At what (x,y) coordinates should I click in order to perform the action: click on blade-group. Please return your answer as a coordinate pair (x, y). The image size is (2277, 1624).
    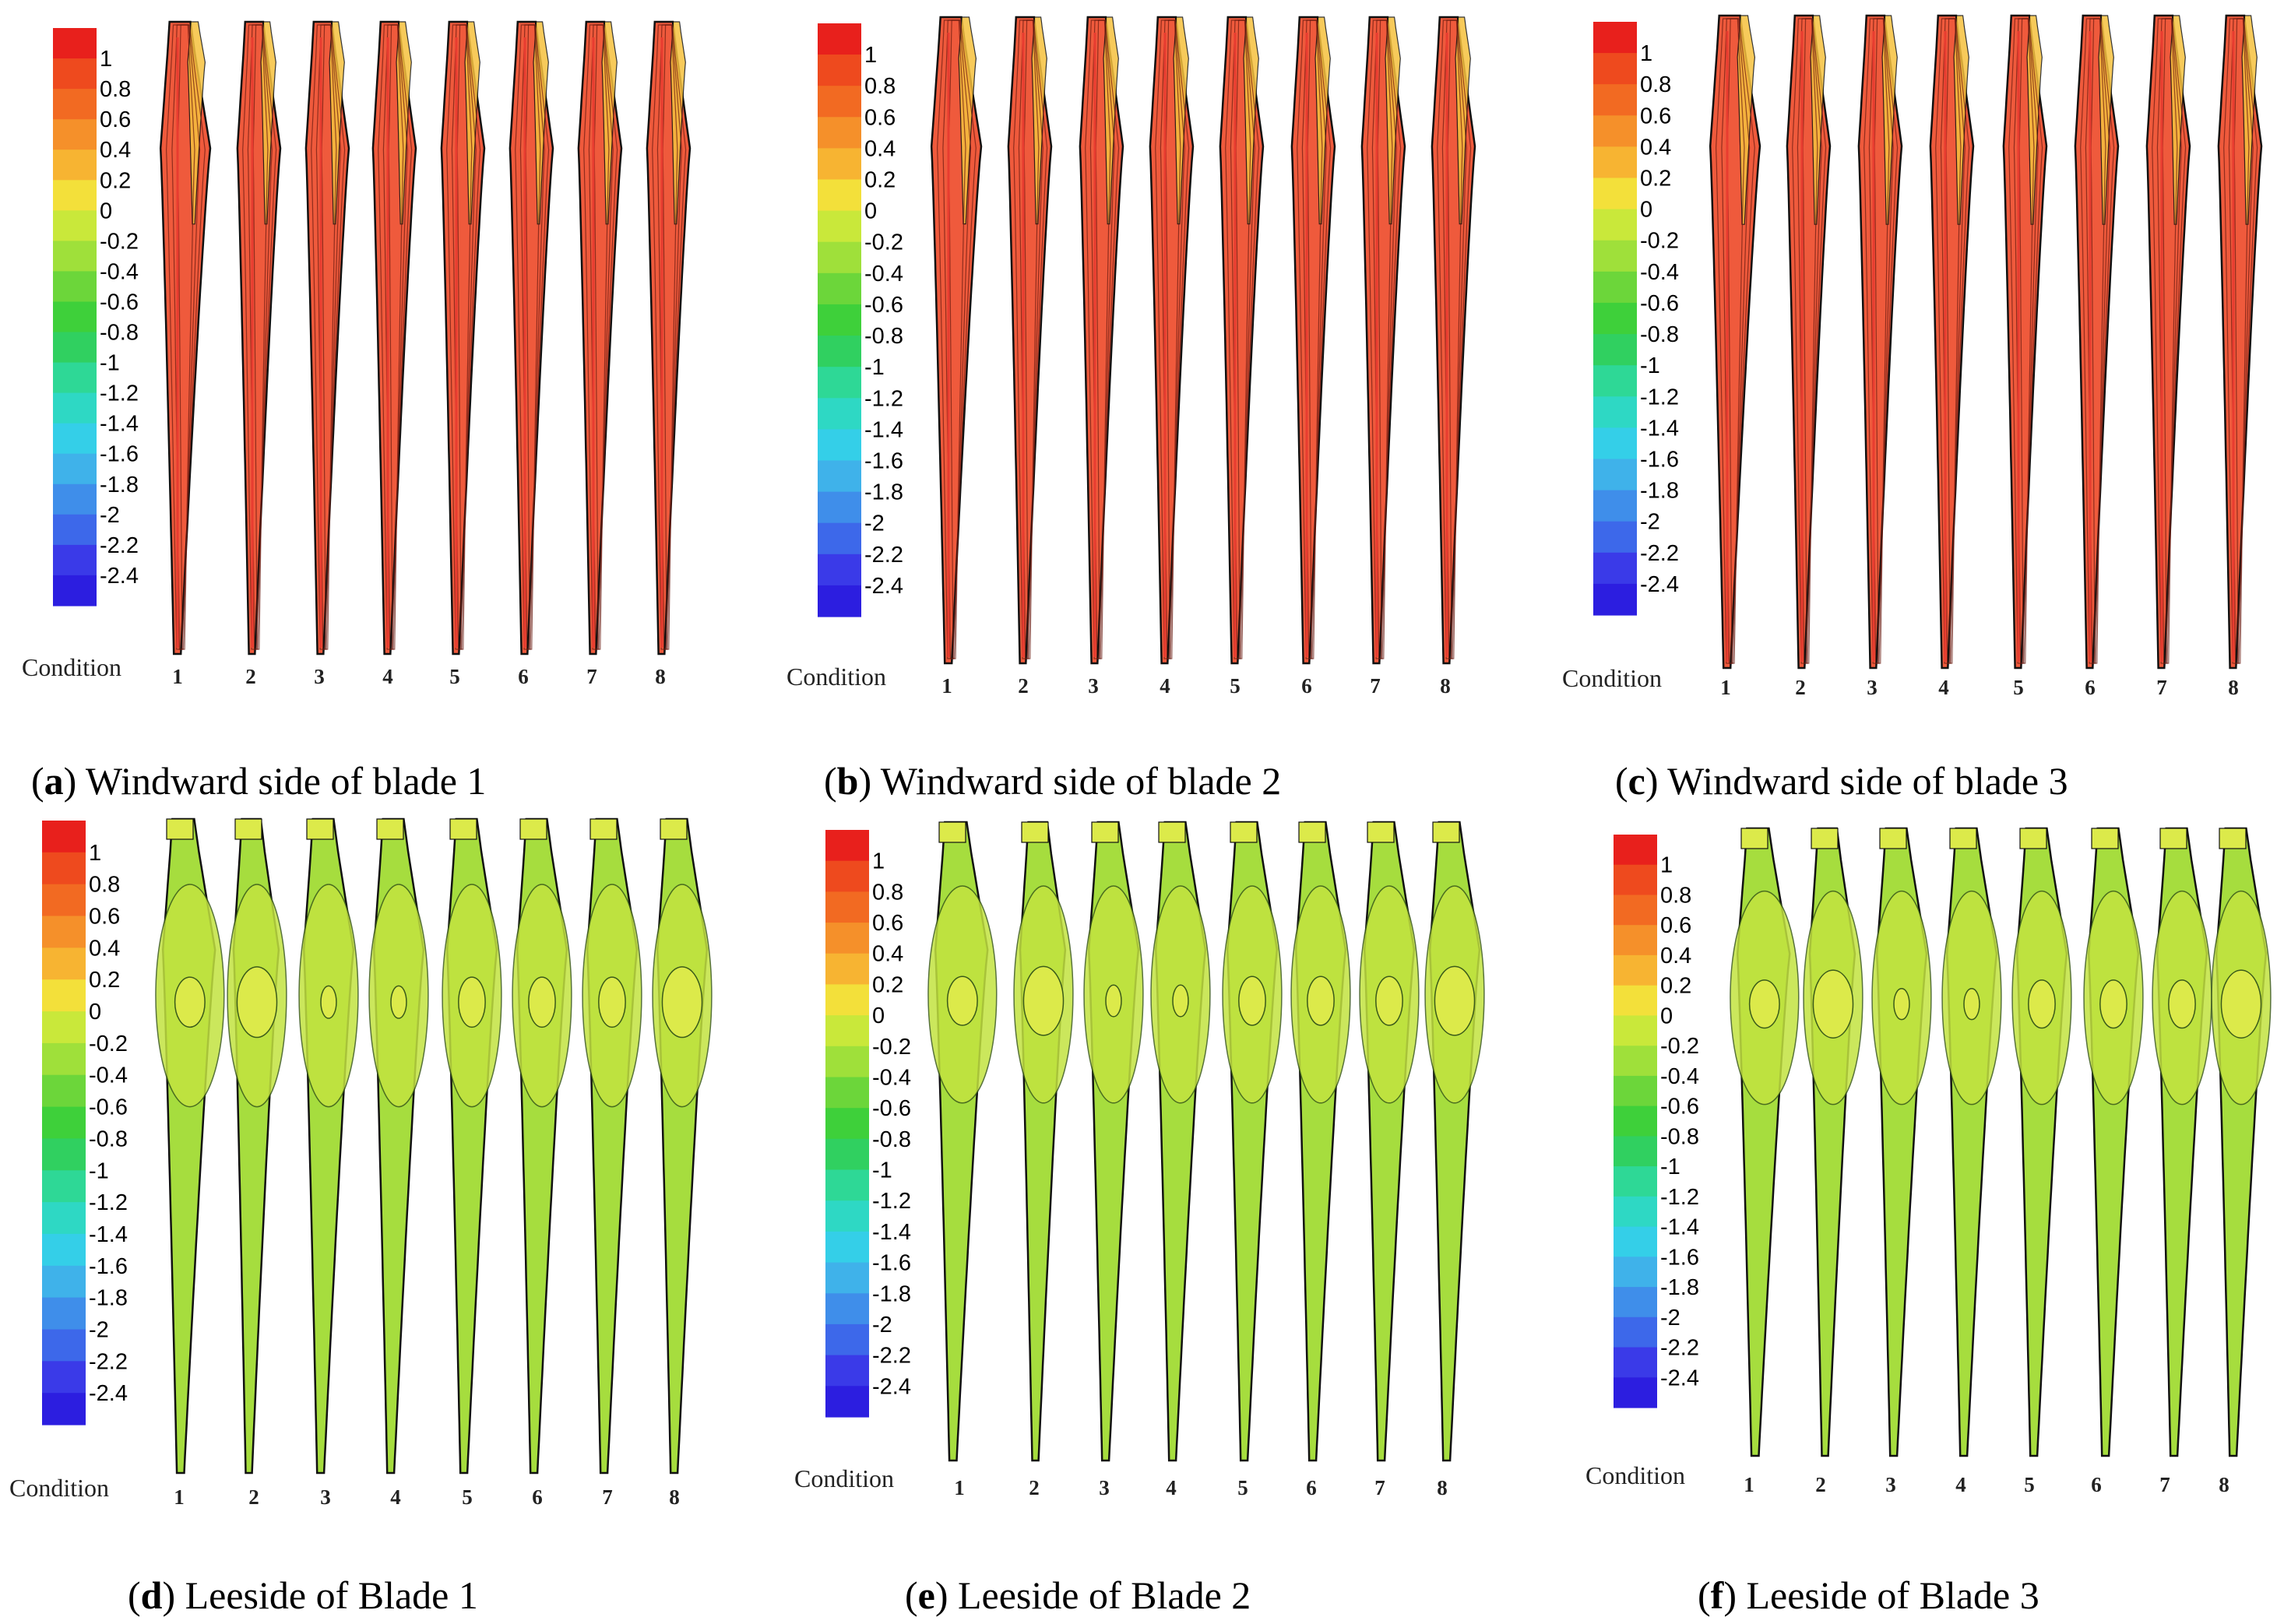
    Looking at the image, I should click on (425, 338).